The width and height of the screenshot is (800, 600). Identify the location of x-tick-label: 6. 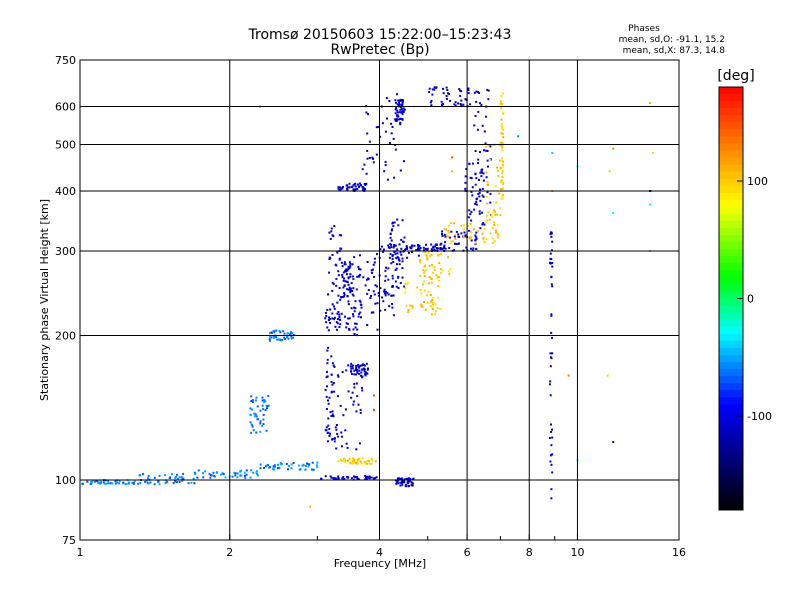
(467, 552).